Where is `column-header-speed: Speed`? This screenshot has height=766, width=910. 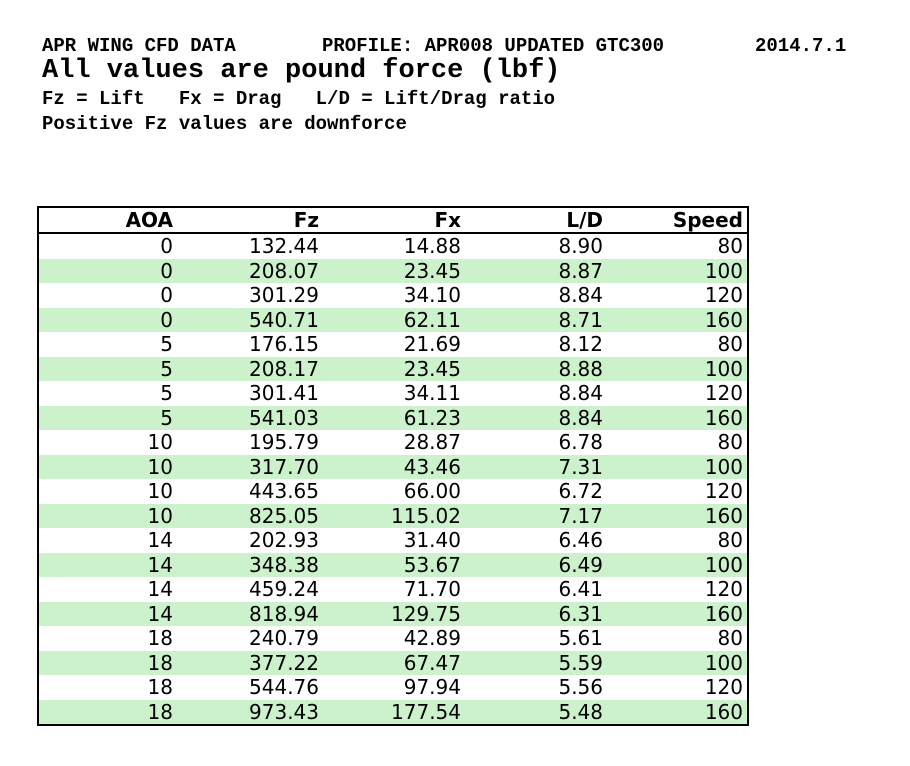 column-header-speed: Speed is located at coordinates (677, 220).